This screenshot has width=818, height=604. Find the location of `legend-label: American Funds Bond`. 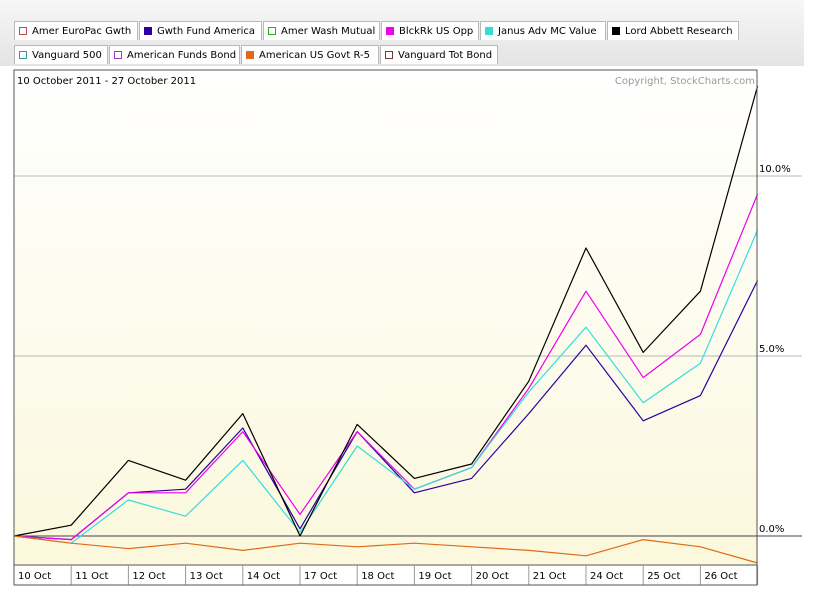

legend-label: American Funds Bond is located at coordinates (182, 55).